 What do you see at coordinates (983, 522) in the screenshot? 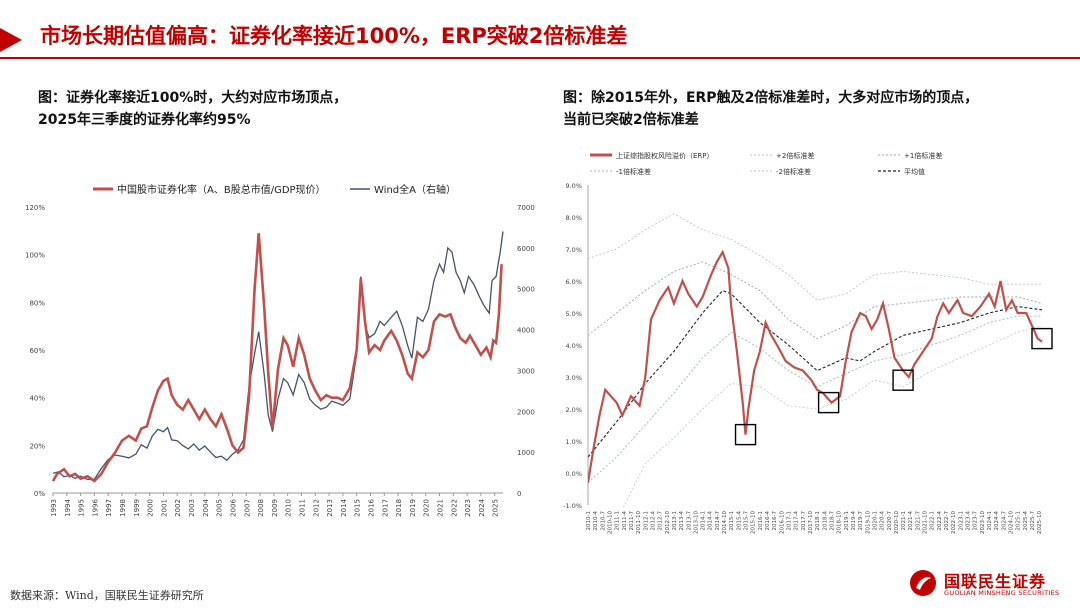
I see `x-tick-label: 2023-10` at bounding box center [983, 522].